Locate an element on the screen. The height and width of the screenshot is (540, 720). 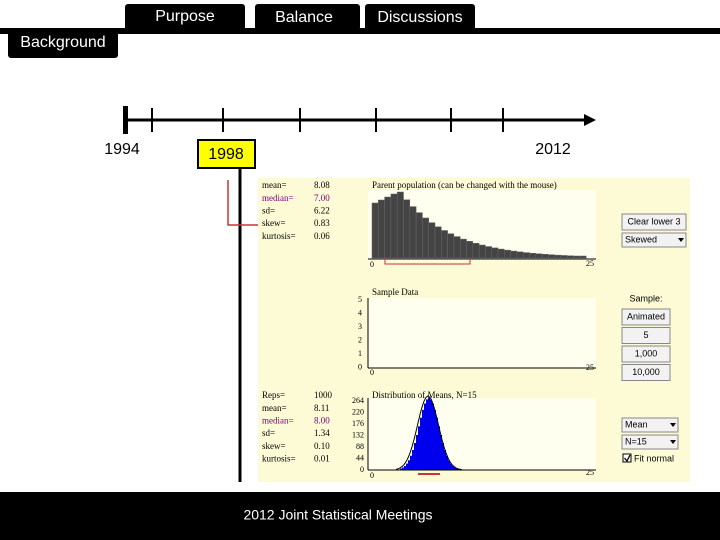
button-label: 1,000 is located at coordinates (646, 353).